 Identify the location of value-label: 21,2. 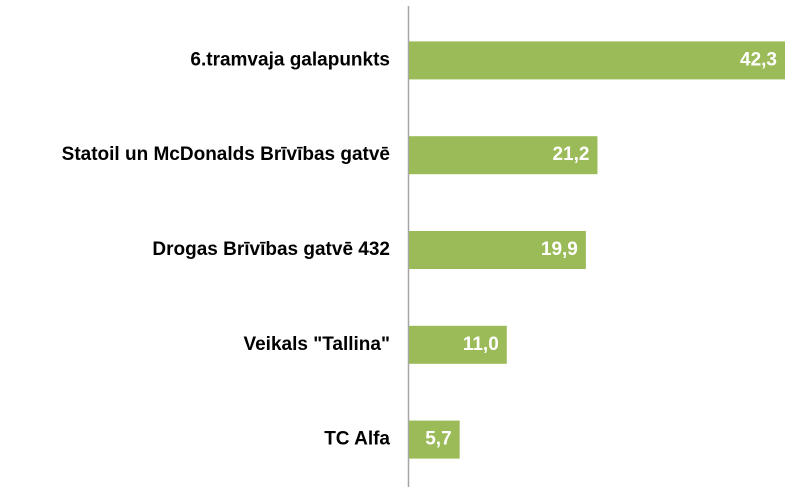
(570, 154).